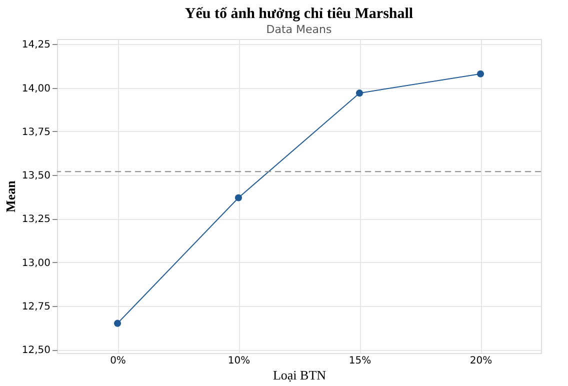 Image resolution: width=568 pixels, height=386 pixels. I want to click on x-tick-label: 0%, so click(118, 361).